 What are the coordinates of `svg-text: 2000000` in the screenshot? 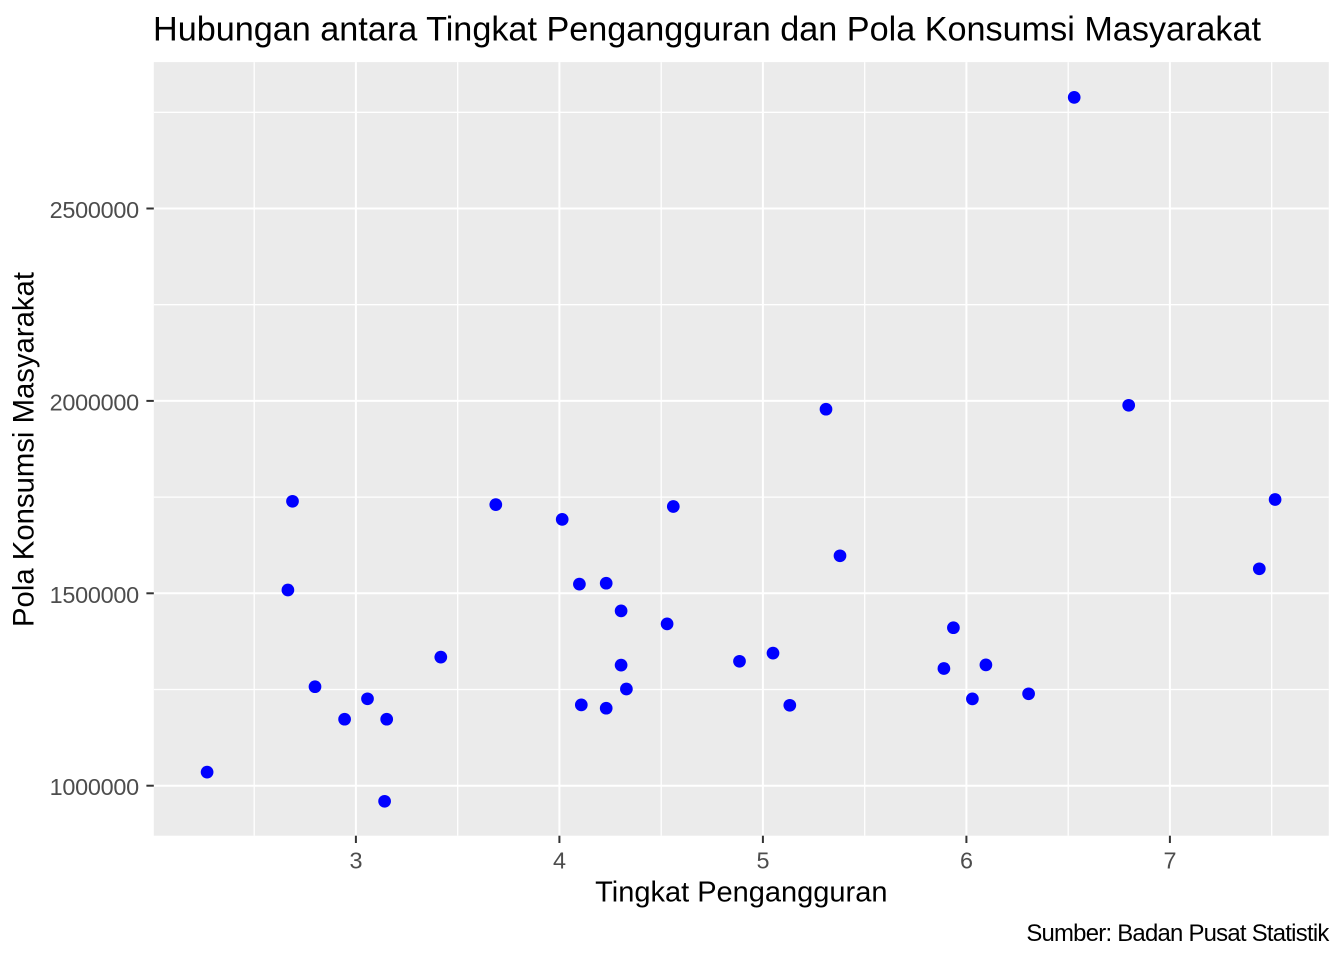 It's located at (94, 402).